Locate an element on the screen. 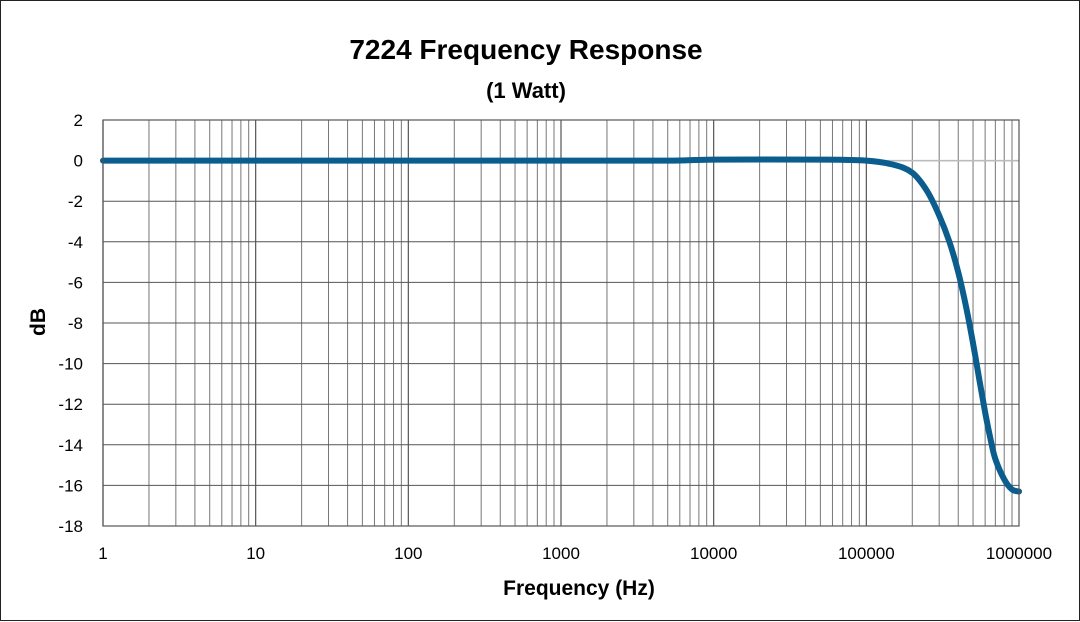  x-tick-label: 10 is located at coordinates (255, 553).